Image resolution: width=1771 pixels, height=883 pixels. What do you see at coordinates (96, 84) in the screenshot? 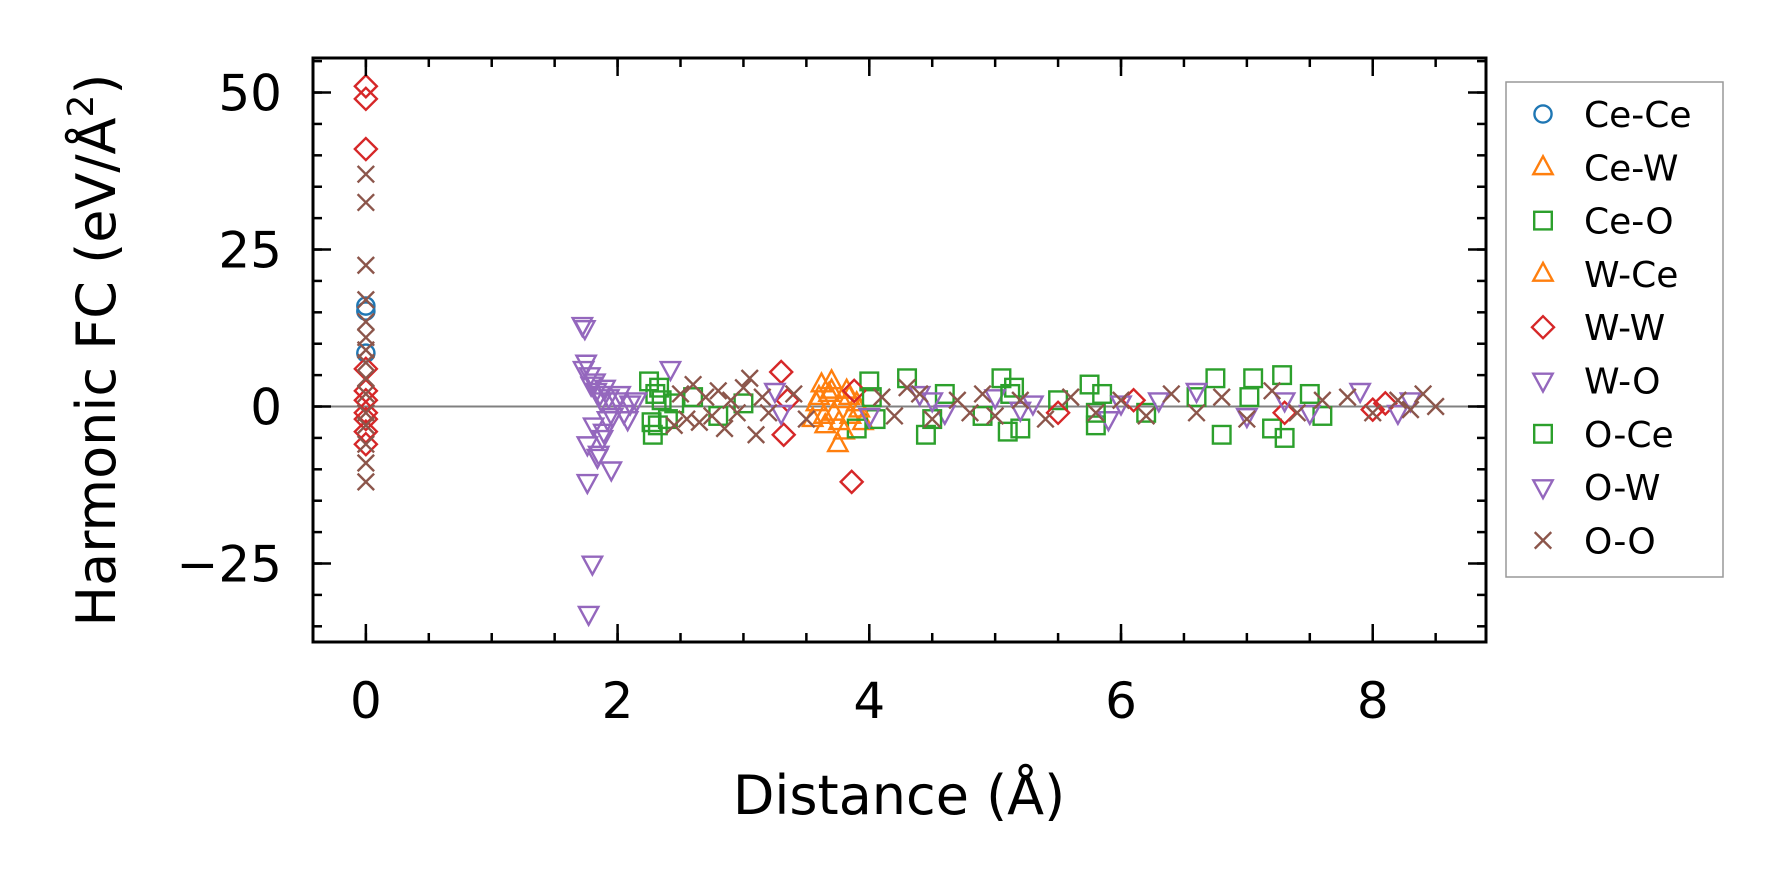
I see `y-axis-label-close: )` at bounding box center [96, 84].